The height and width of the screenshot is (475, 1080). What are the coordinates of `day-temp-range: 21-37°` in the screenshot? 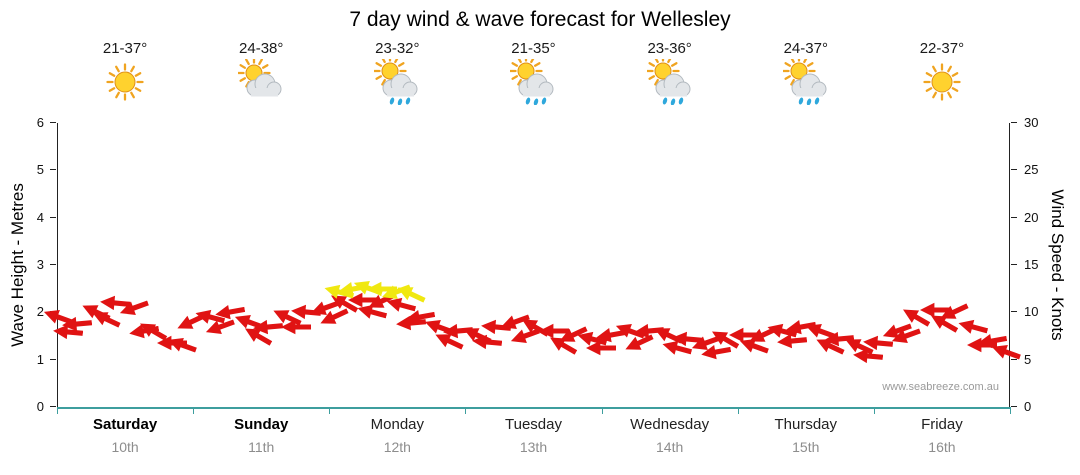 It's located at (125, 48).